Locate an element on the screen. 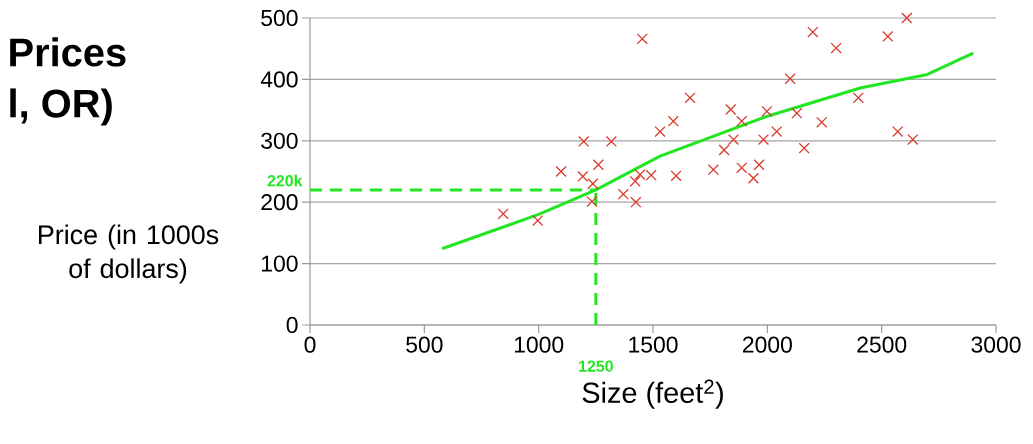 The width and height of the screenshot is (1033, 444). y-tick-label: 100 is located at coordinates (280, 263).